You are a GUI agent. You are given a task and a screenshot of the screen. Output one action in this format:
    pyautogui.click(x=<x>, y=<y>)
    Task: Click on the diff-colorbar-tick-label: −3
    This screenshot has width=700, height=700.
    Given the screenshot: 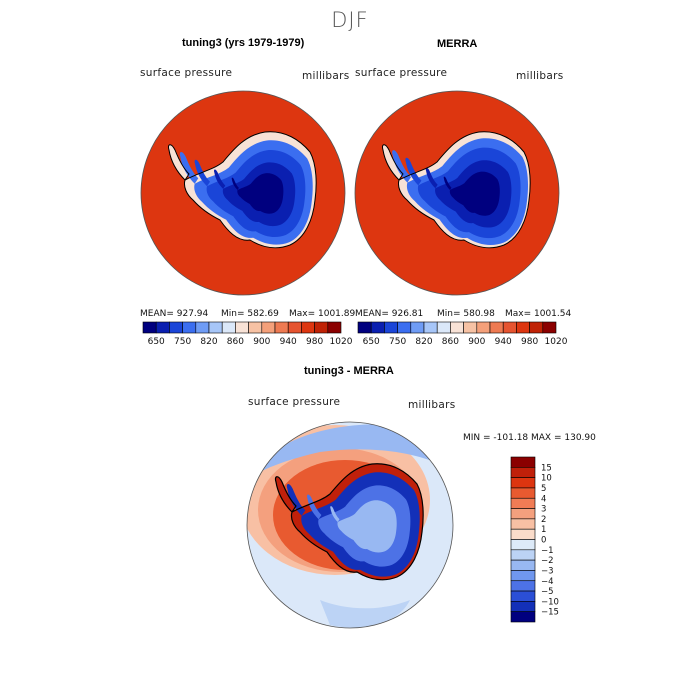 What is the action you would take?
    pyautogui.click(x=547, y=571)
    